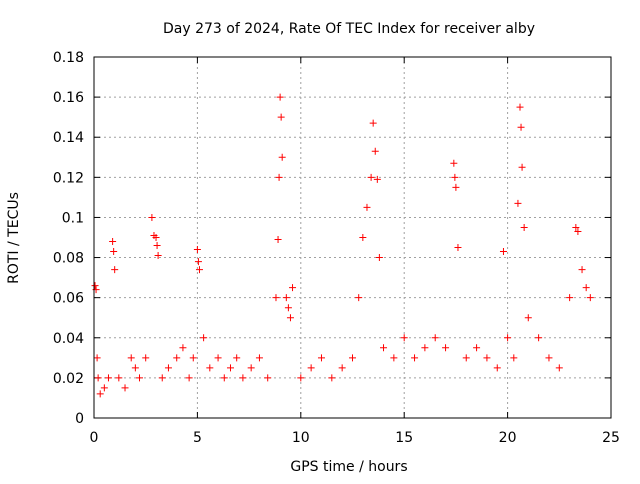  Describe the element at coordinates (94, 438) in the screenshot. I see `x-tick-label: 0` at that location.